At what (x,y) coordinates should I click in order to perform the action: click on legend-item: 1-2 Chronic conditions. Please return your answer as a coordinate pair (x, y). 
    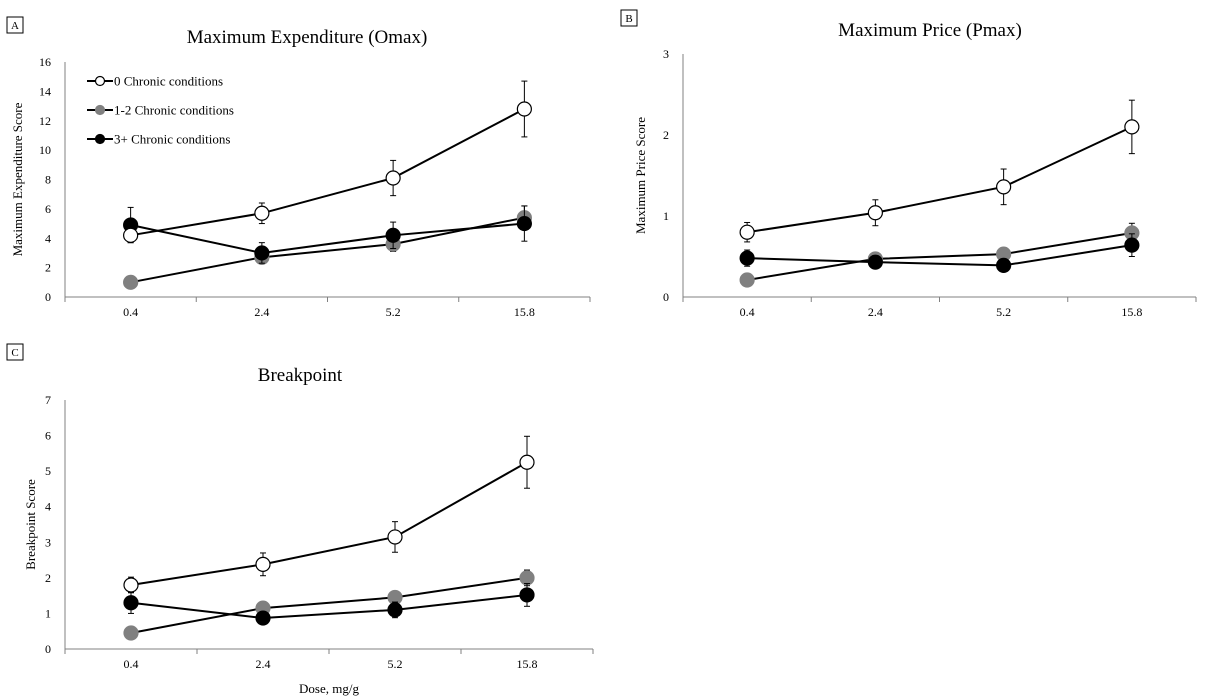
    Looking at the image, I should click on (160, 110).